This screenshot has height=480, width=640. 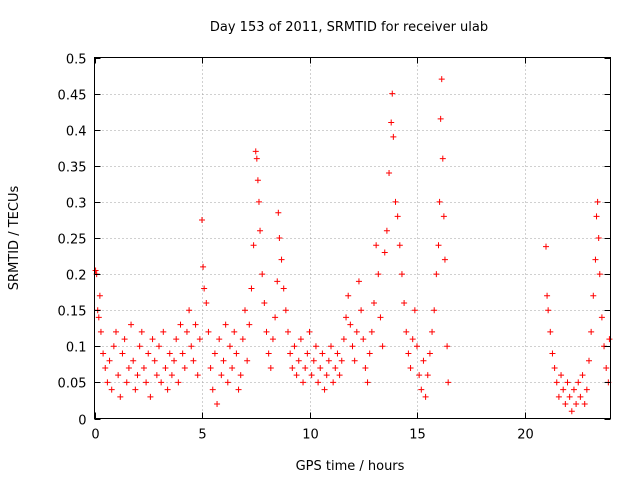 I want to click on x-tick-label: 15, so click(x=417, y=435).